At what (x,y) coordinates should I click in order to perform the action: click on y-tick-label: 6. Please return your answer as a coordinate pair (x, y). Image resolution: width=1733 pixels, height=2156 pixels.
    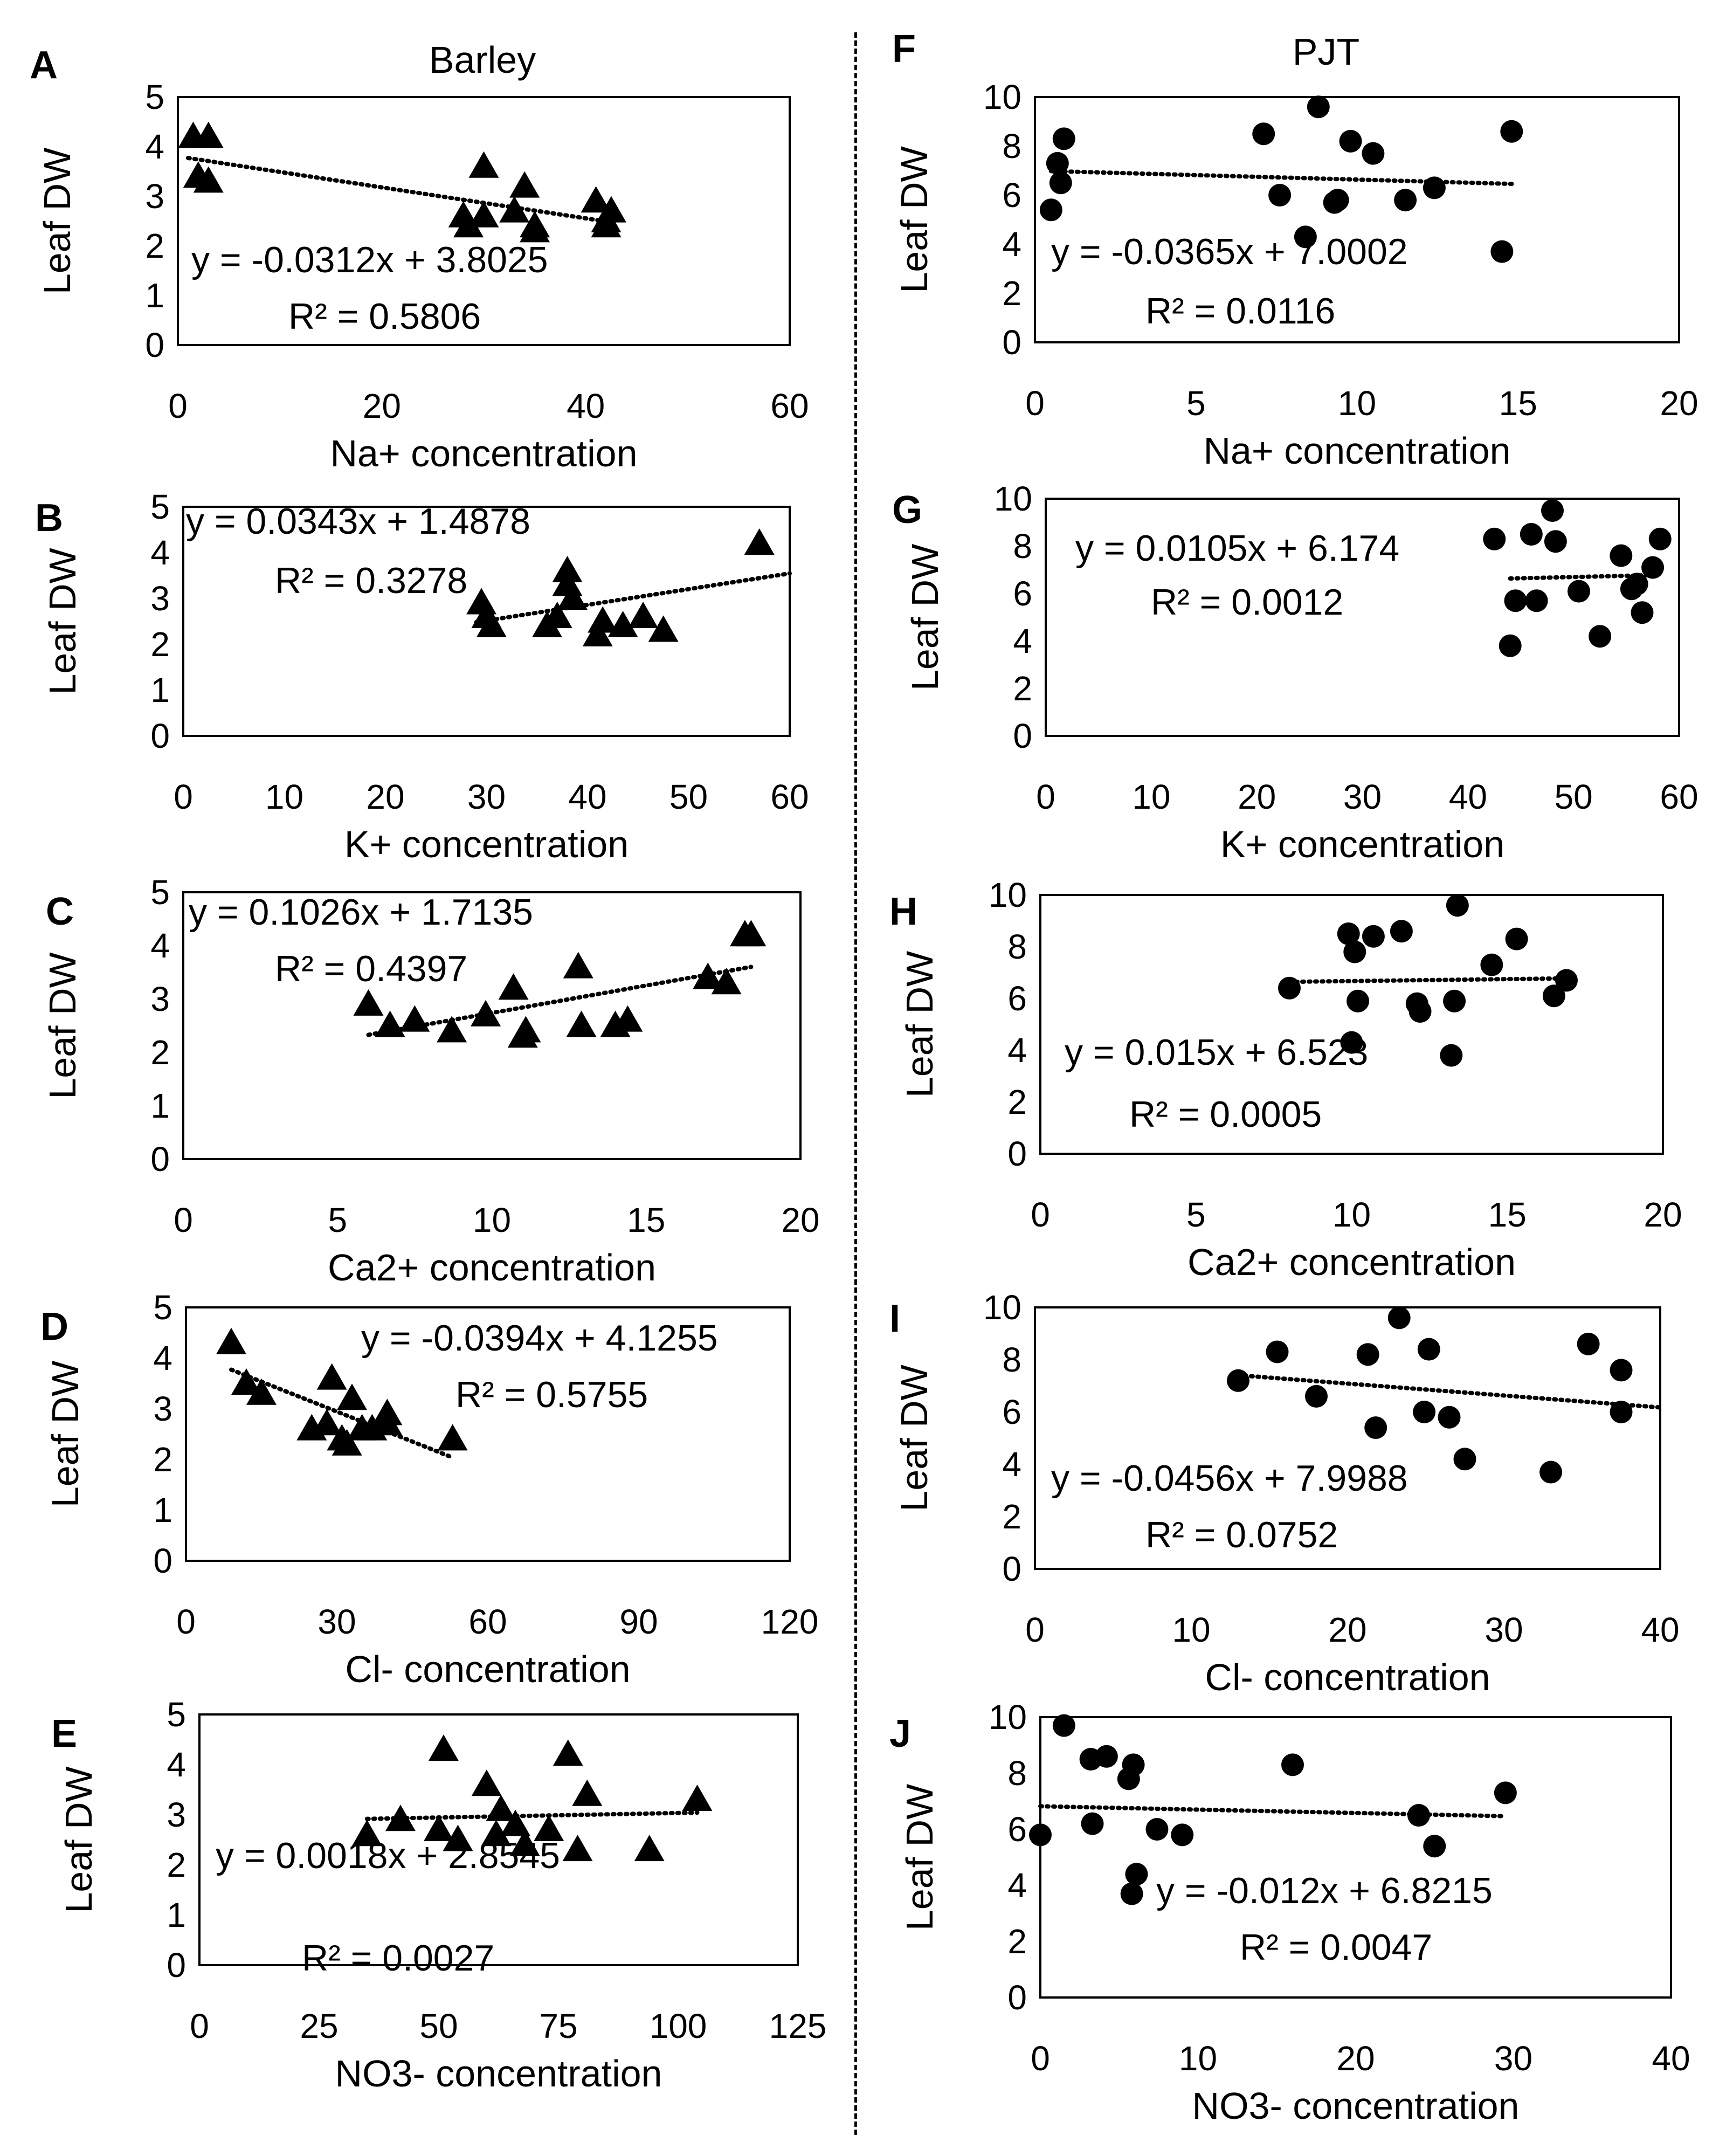
    Looking at the image, I should click on (1011, 1412).